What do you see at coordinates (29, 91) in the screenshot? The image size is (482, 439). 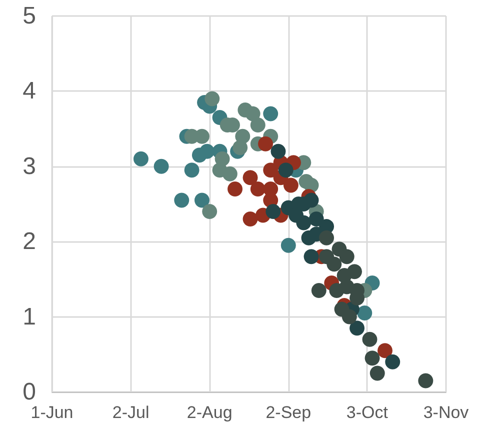 I see `y-tick-label: 4` at bounding box center [29, 91].